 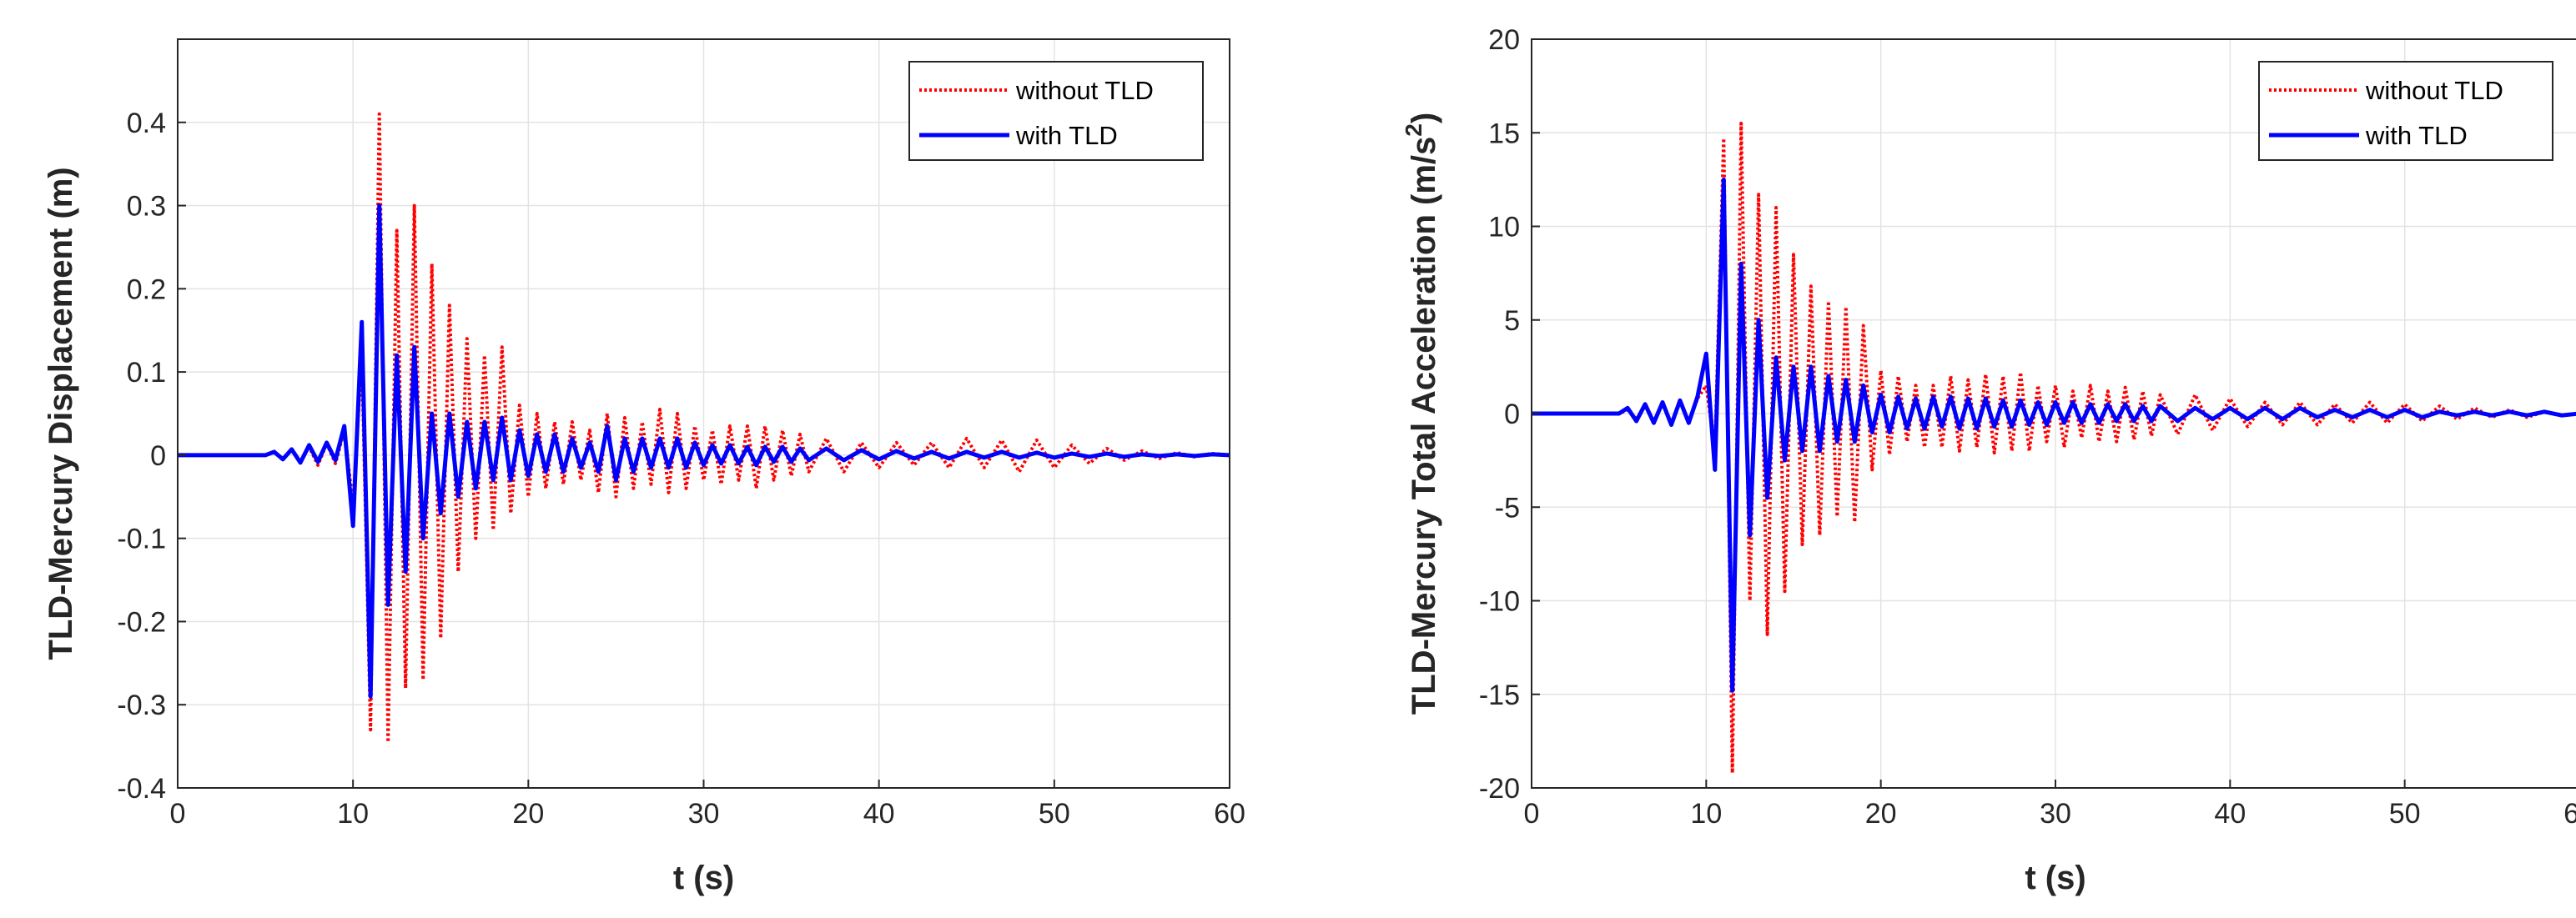 What do you see at coordinates (1504, 40) in the screenshot?
I see `y-tick-label: 20` at bounding box center [1504, 40].